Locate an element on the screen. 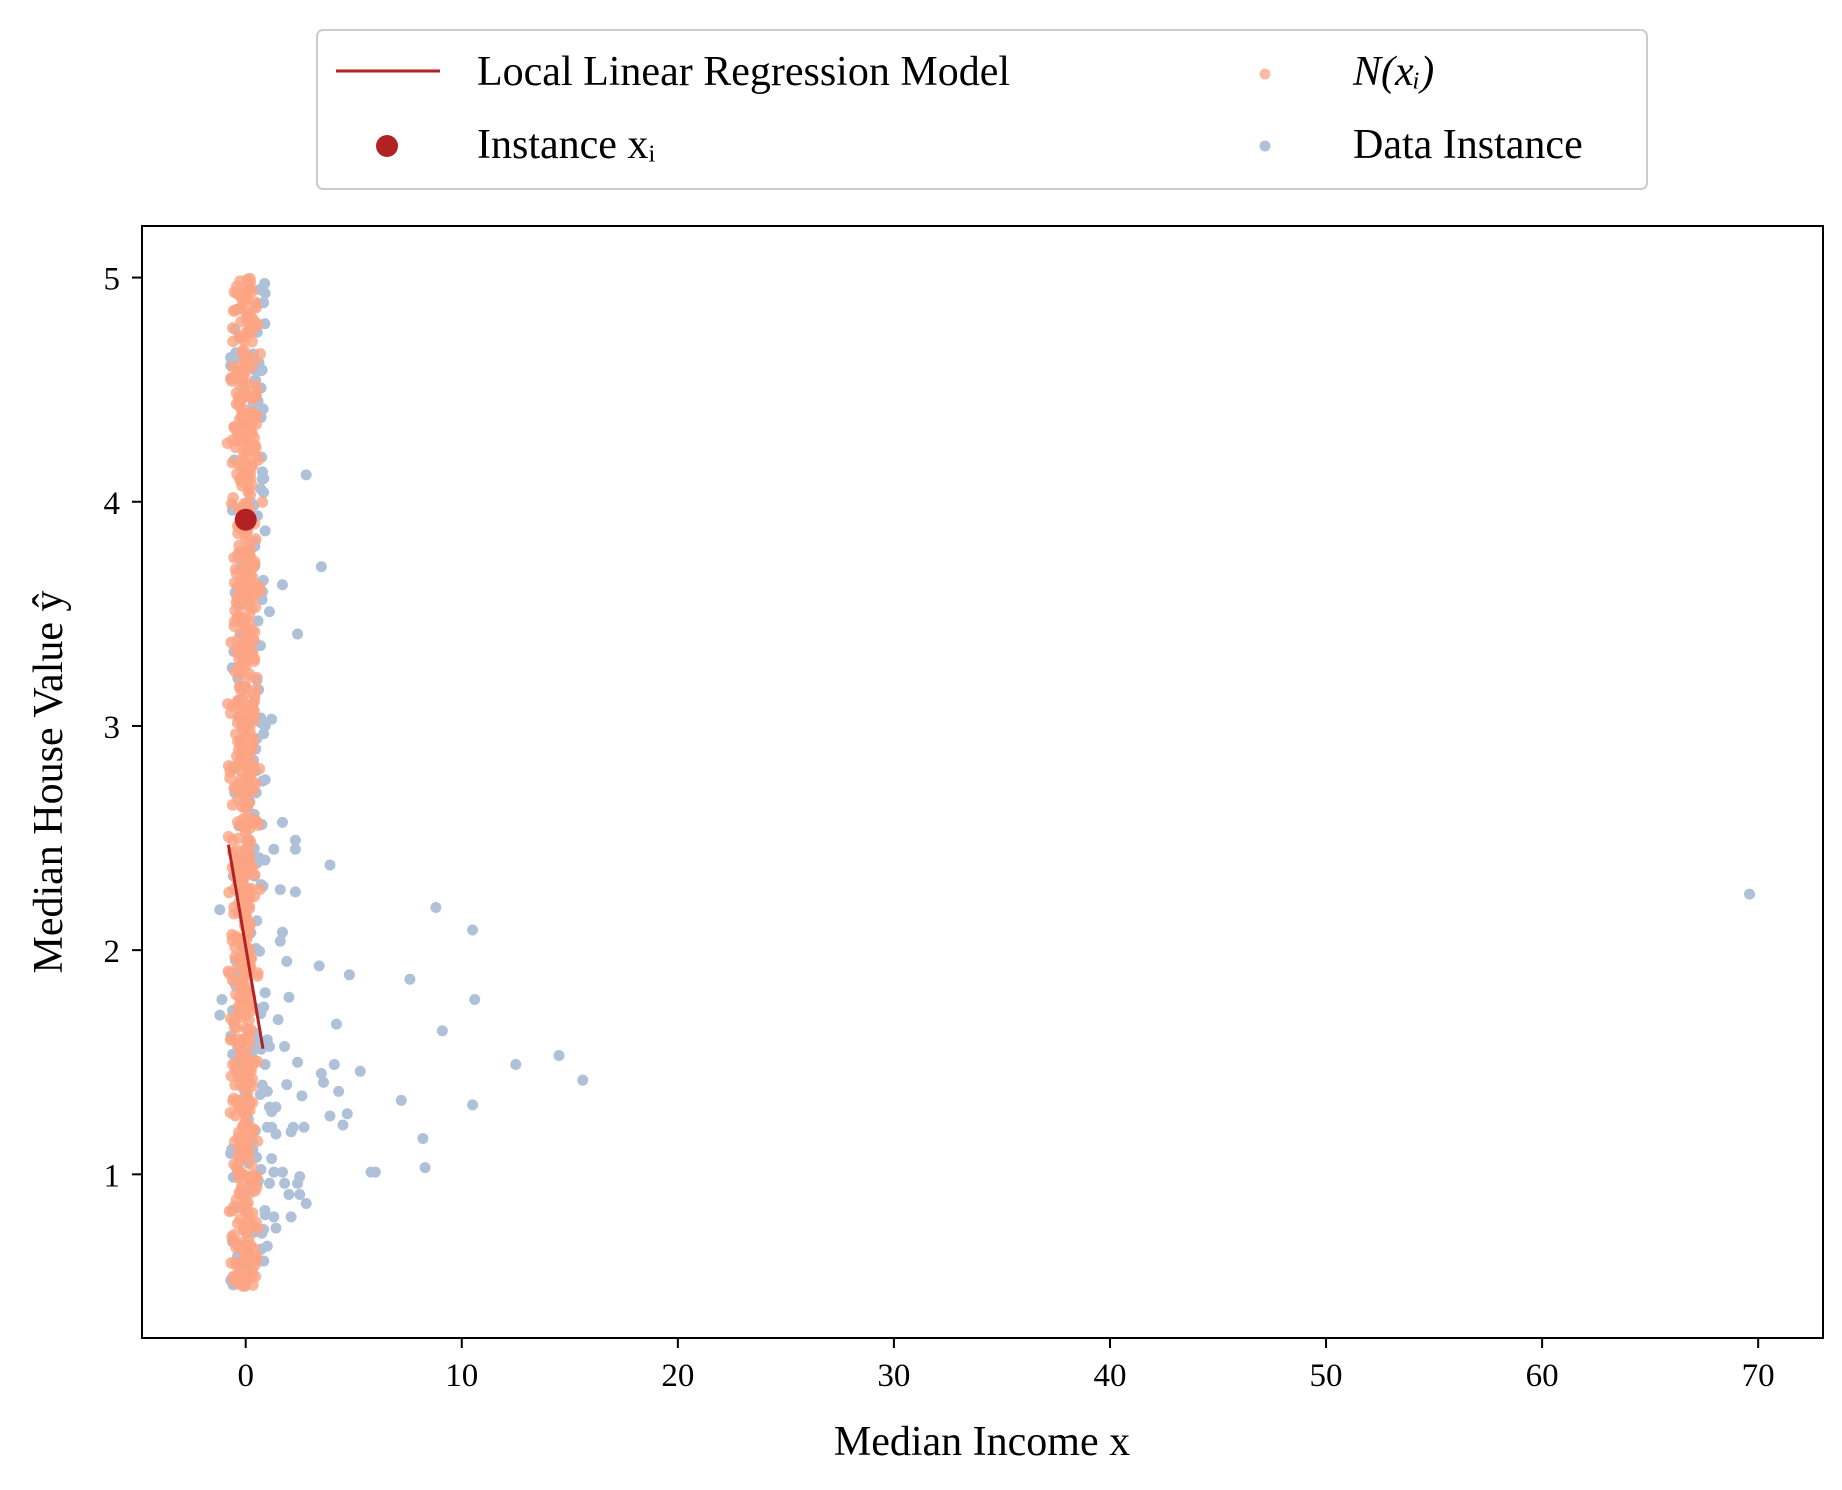  y-tick-label: 1 is located at coordinates (112, 1176).